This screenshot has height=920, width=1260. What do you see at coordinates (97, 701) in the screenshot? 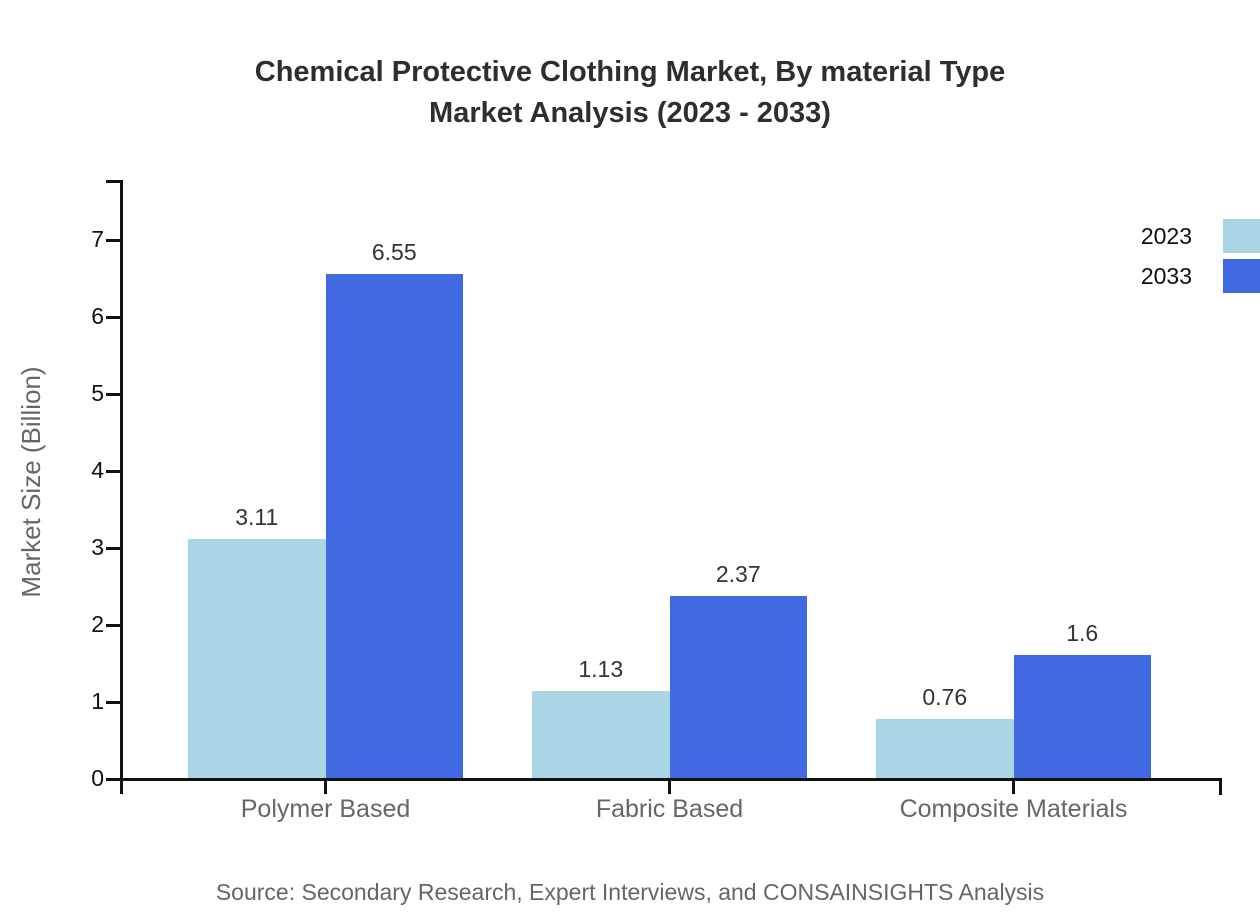
I see `y-tick-label: 1` at bounding box center [97, 701].